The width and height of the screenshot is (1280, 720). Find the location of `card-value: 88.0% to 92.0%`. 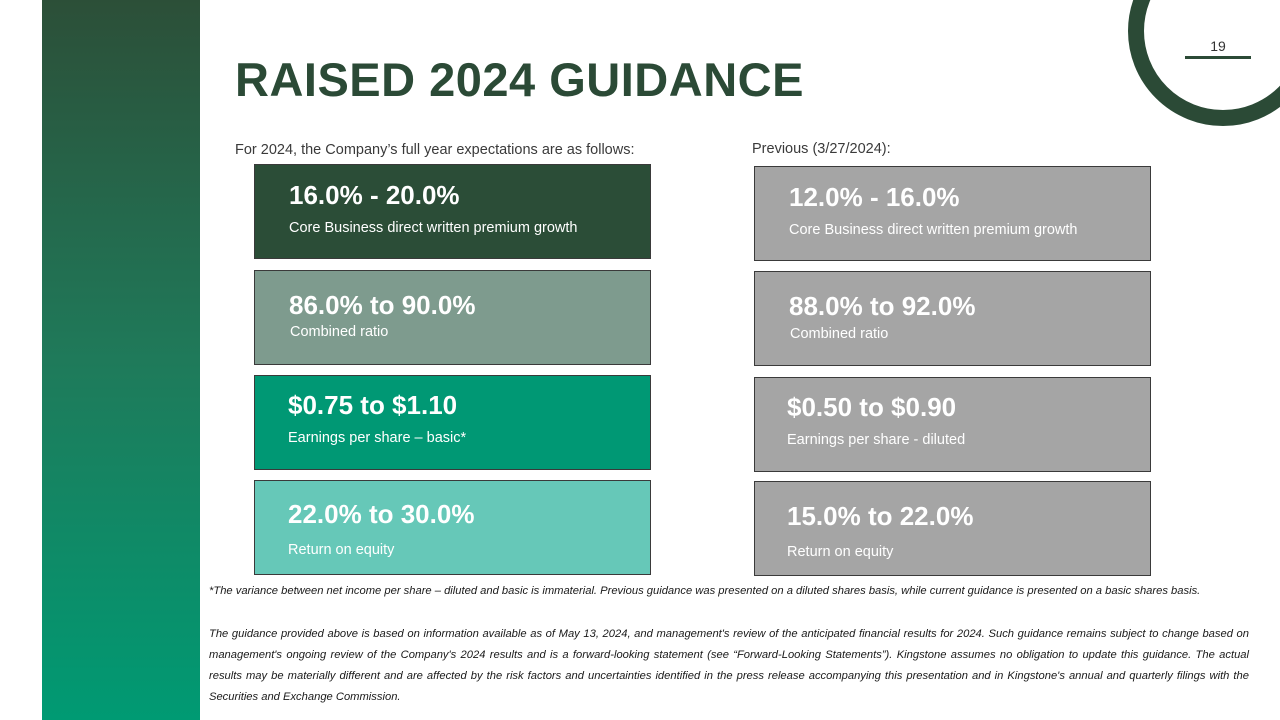

card-value: 88.0% to 92.0% is located at coordinates (882, 306).